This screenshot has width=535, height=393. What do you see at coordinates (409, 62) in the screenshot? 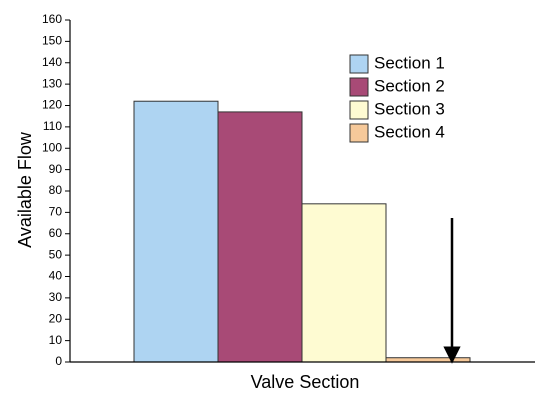
I see `legend-label: Section 1` at bounding box center [409, 62].